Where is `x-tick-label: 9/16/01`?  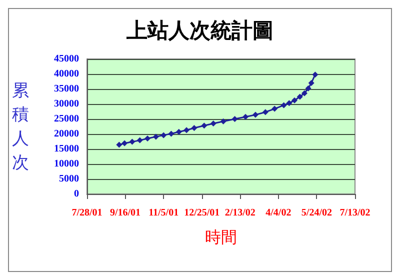
x-tick-label: 9/16/01 is located at coordinates (125, 213).